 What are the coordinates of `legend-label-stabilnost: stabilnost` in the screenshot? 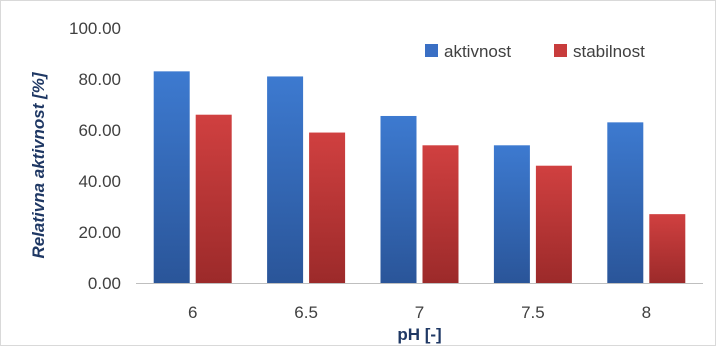 It's located at (609, 51).